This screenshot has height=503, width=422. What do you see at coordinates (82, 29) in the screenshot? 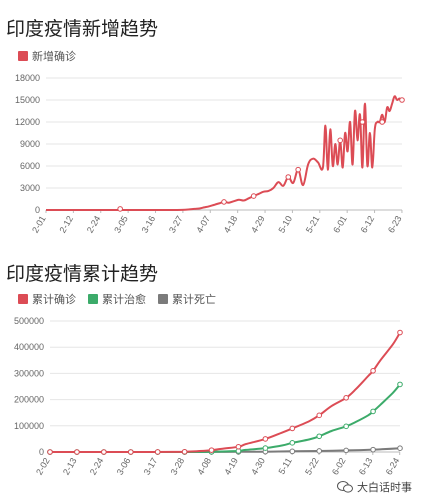
I see `chart1-title: 印度疫情新增趋势` at bounding box center [82, 29].